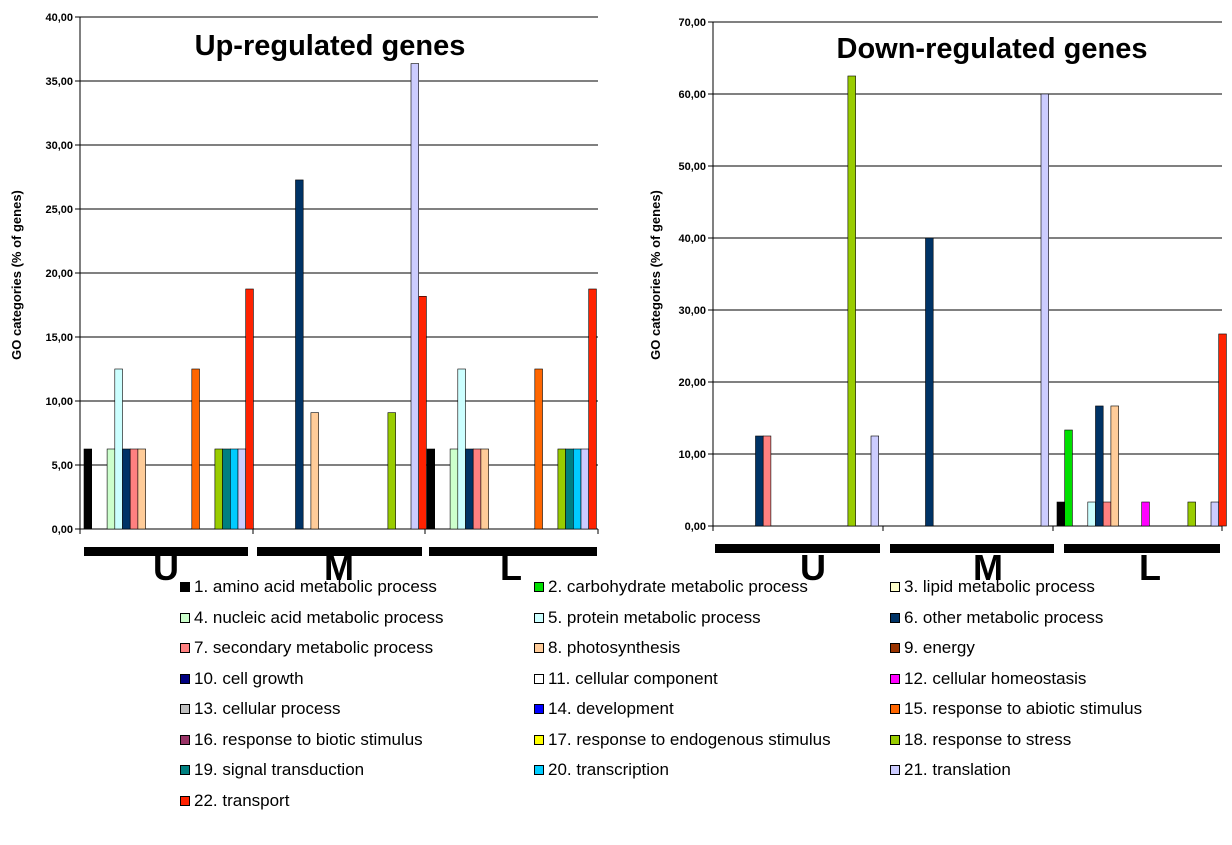 The width and height of the screenshot is (1232, 845). What do you see at coordinates (279, 769) in the screenshot?
I see `legend-label: 19. signal transduction` at bounding box center [279, 769].